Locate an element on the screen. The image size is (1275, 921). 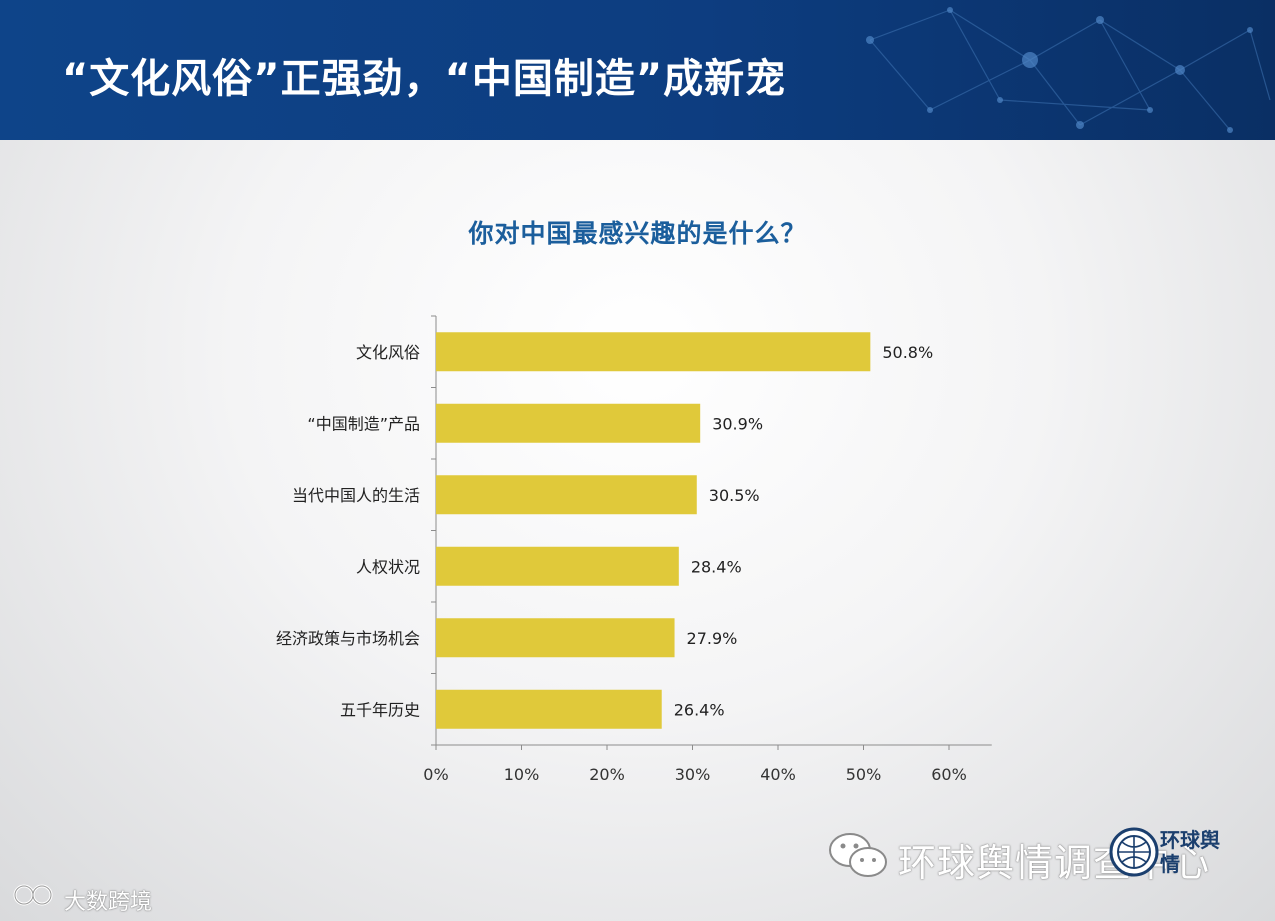
page-title: “文化风俗”正强劲，“中国制造”成新宠 is located at coordinates (424, 79).